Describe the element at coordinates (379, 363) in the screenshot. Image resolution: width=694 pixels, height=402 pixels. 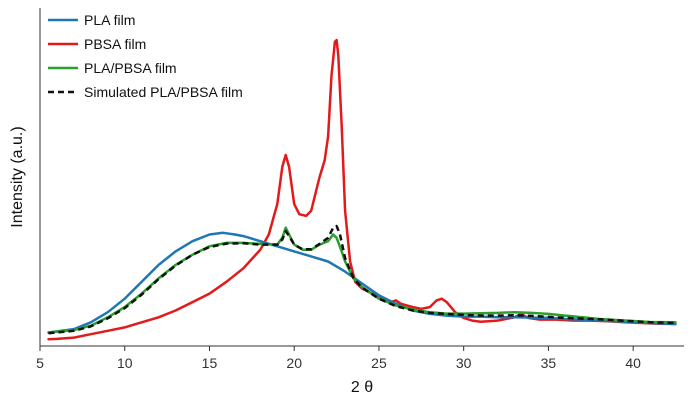
I see `x-tick-label: 25` at that location.